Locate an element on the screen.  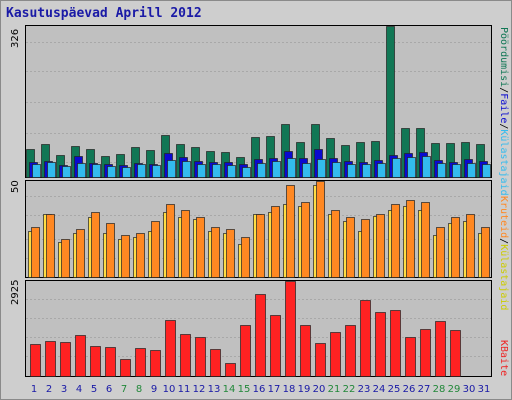
visits-label: Pöördumisi is located at coordinates (503, 57).